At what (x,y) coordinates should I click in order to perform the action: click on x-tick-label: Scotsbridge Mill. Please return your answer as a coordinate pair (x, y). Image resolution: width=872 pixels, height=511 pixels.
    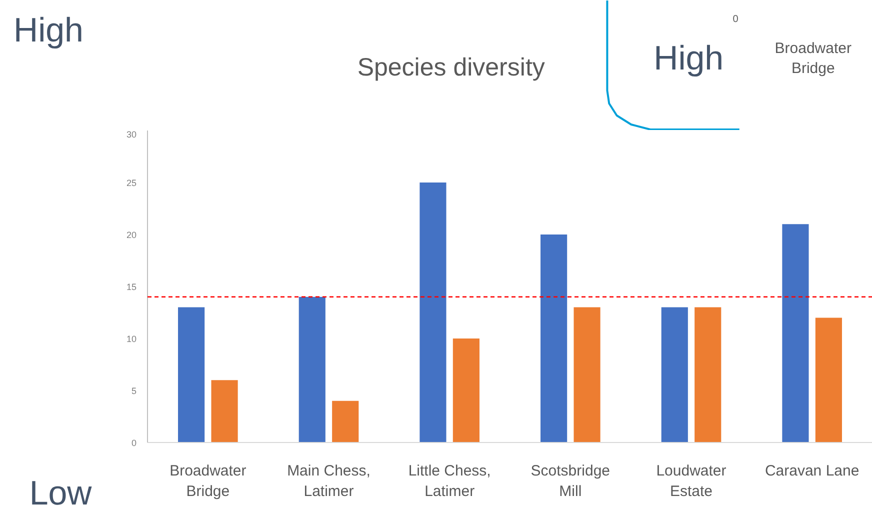
    Looking at the image, I should click on (570, 481).